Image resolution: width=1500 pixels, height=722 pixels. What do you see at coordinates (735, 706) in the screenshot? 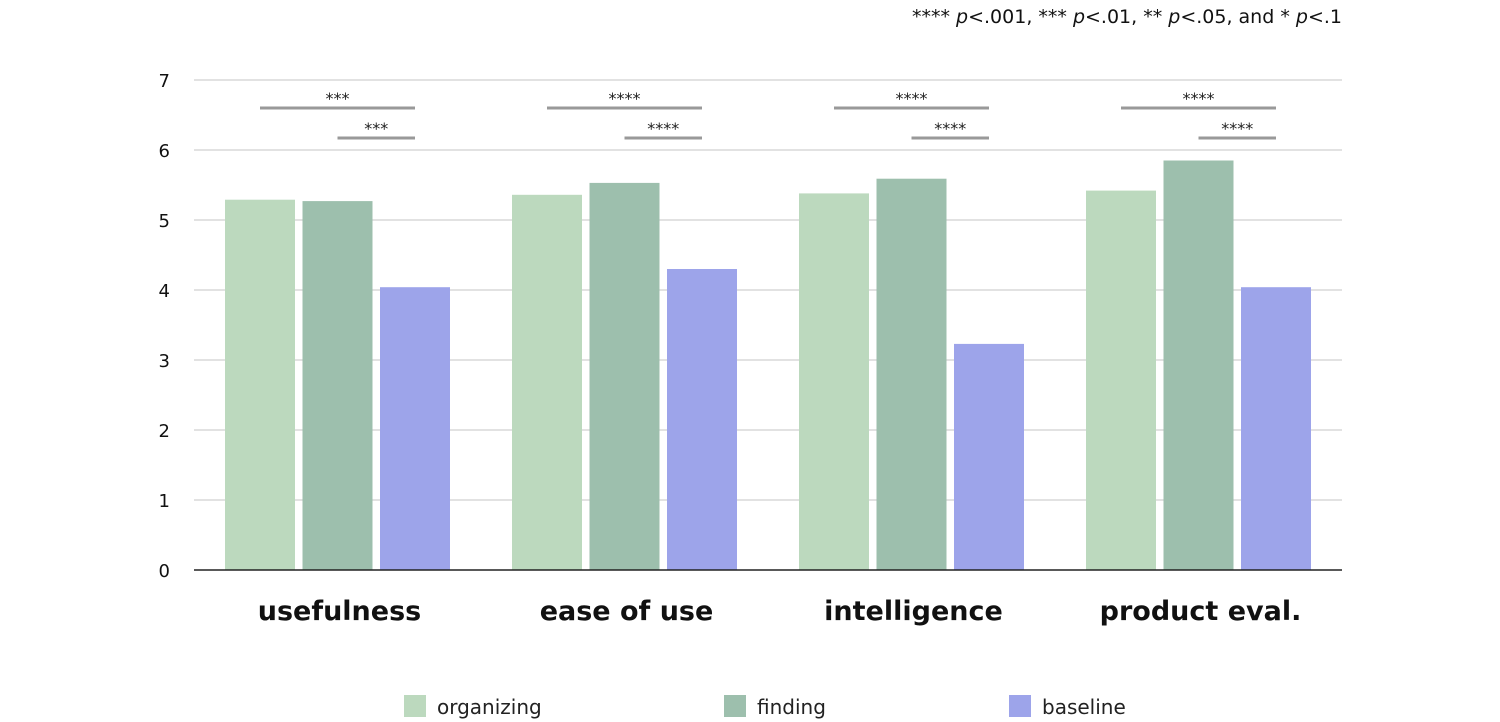
I see `legend-swatch-finding` at bounding box center [735, 706].